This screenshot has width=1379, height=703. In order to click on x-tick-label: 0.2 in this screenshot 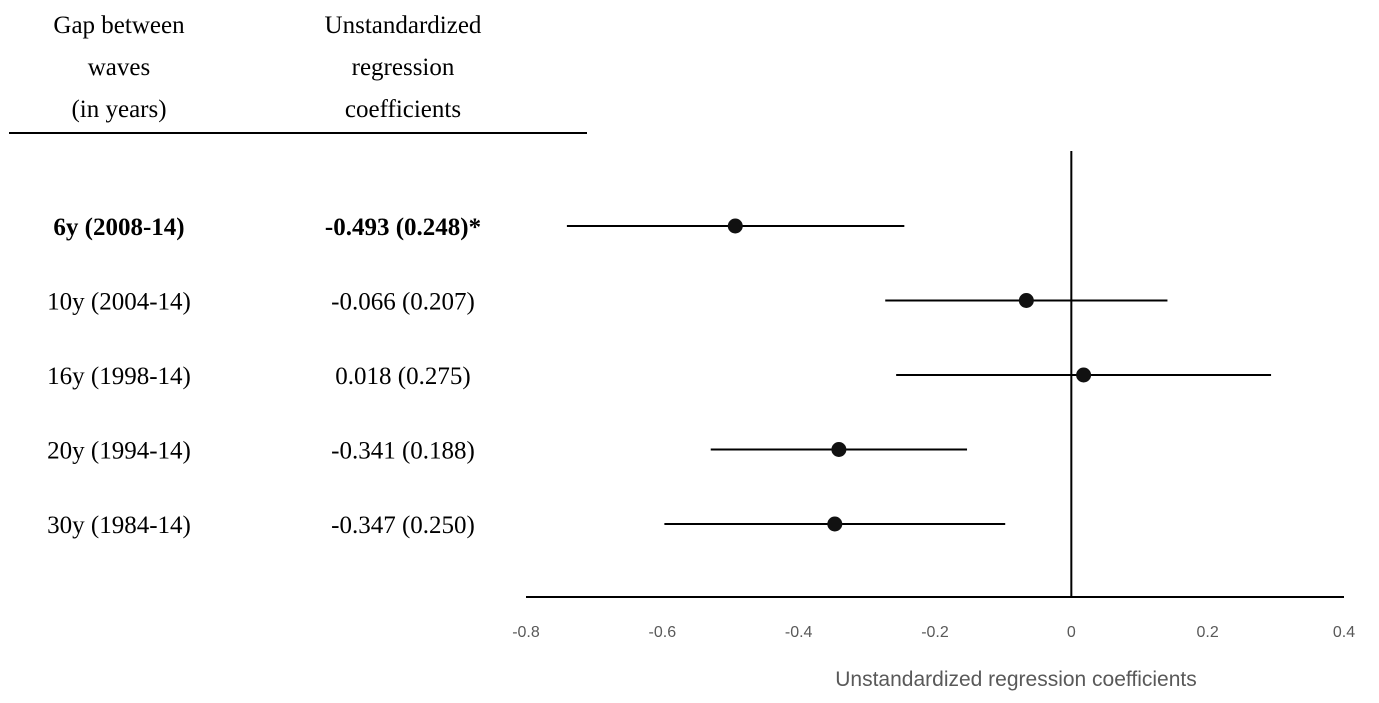, I will do `click(1208, 632)`.